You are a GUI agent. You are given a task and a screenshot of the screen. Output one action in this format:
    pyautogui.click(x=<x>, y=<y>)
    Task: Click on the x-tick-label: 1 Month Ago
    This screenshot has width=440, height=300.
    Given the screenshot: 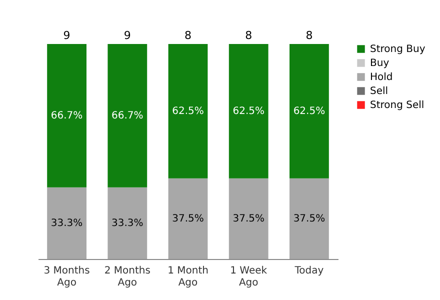 What is the action you would take?
    pyautogui.click(x=188, y=277)
    